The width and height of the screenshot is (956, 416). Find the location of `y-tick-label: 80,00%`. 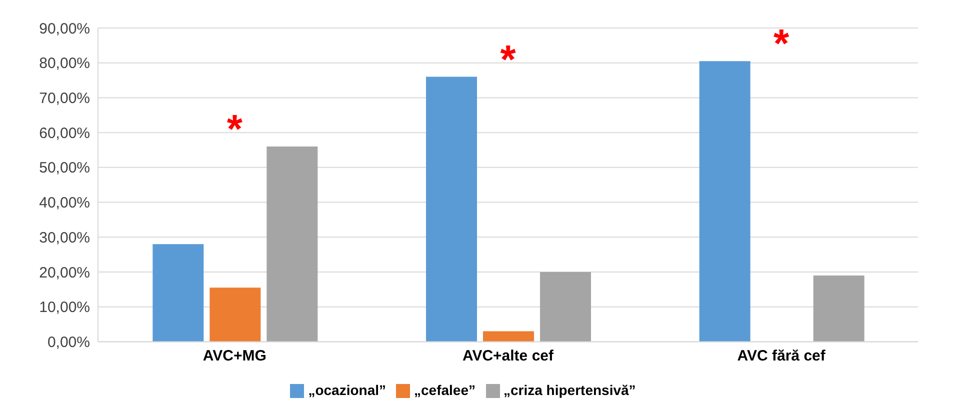

y-tick-label: 80,00% is located at coordinates (64, 63).